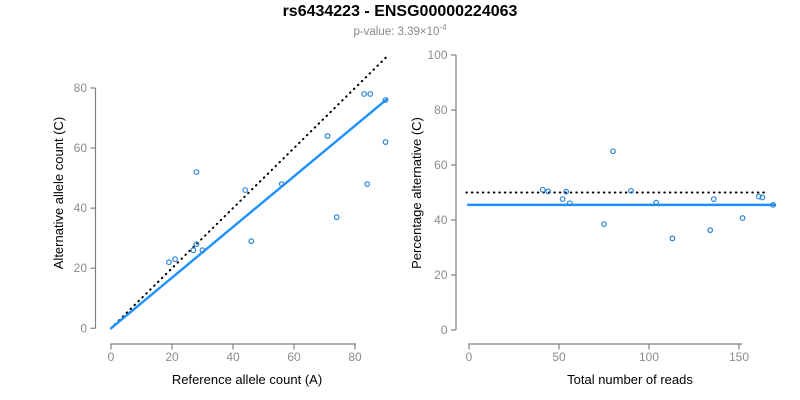 The width and height of the screenshot is (800, 400). Describe the element at coordinates (81, 208) in the screenshot. I see `left-y-tick-label: 40` at that location.